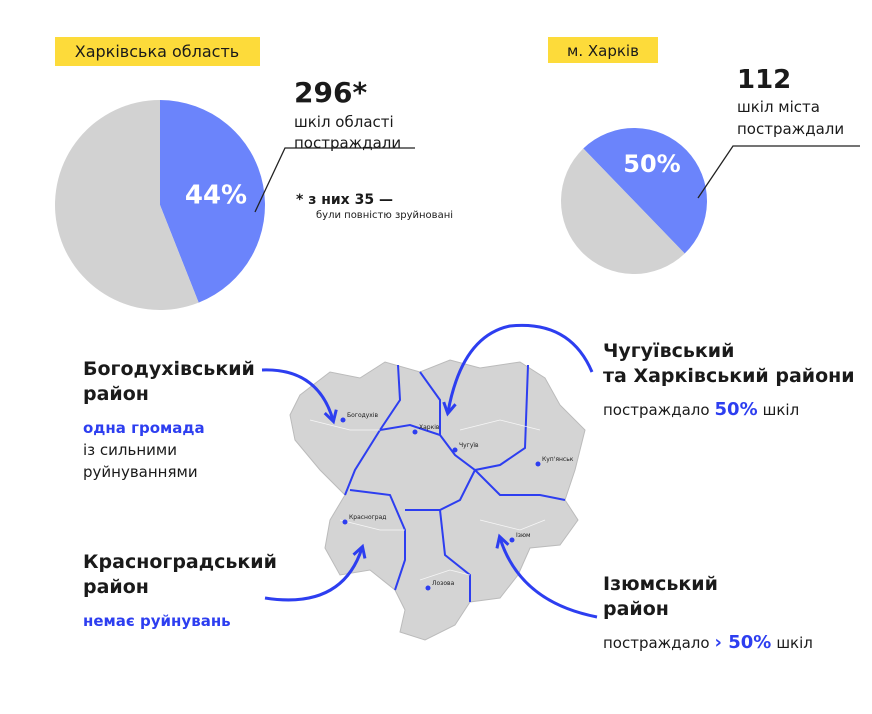 The height and width of the screenshot is (714, 872). What do you see at coordinates (668, 351) in the screenshot?
I see `region-name: Чугуївський` at bounding box center [668, 351].